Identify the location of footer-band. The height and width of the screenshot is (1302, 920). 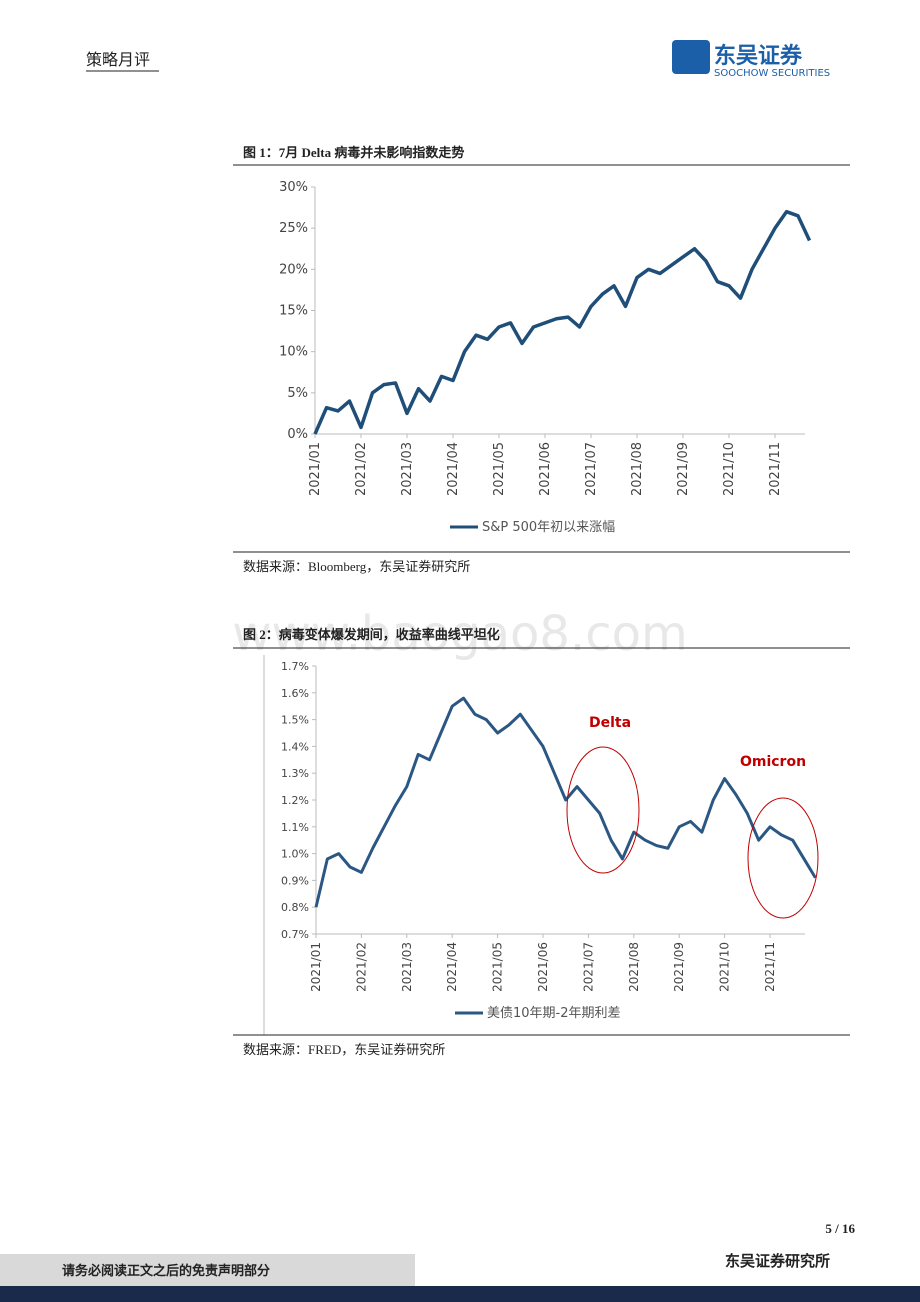
(460, 1294).